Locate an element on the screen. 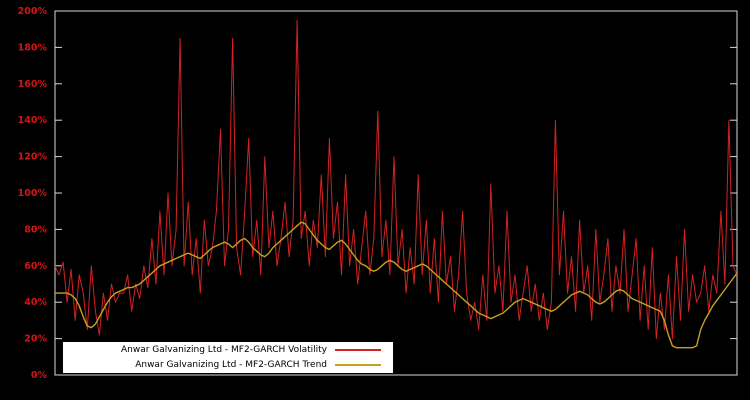  y-tick-label: 140% is located at coordinates (33, 120).